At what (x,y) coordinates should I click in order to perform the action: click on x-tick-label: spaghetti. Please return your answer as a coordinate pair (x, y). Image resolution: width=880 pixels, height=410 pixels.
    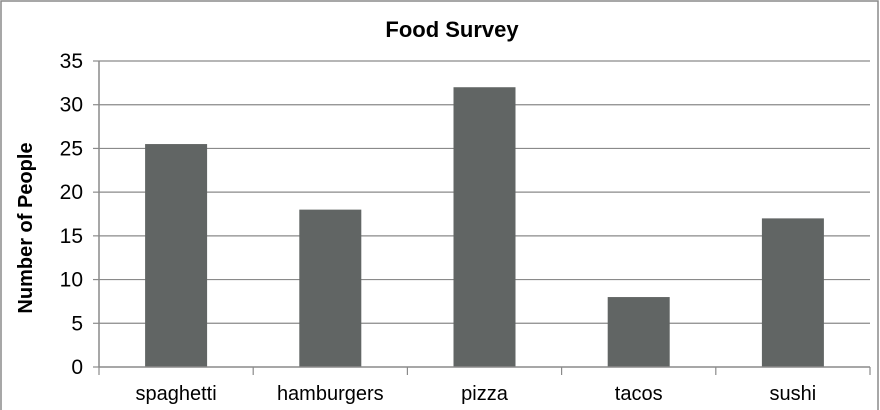
    Looking at the image, I should click on (176, 394).